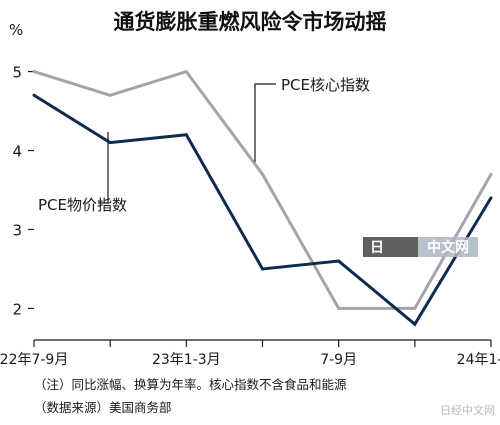 This screenshot has height=425, width=500. Describe the element at coordinates (250, 353) in the screenshot. I see `x-axis: 22年7-9月 23年1-3月 7-9月 24年1-3月` at that location.